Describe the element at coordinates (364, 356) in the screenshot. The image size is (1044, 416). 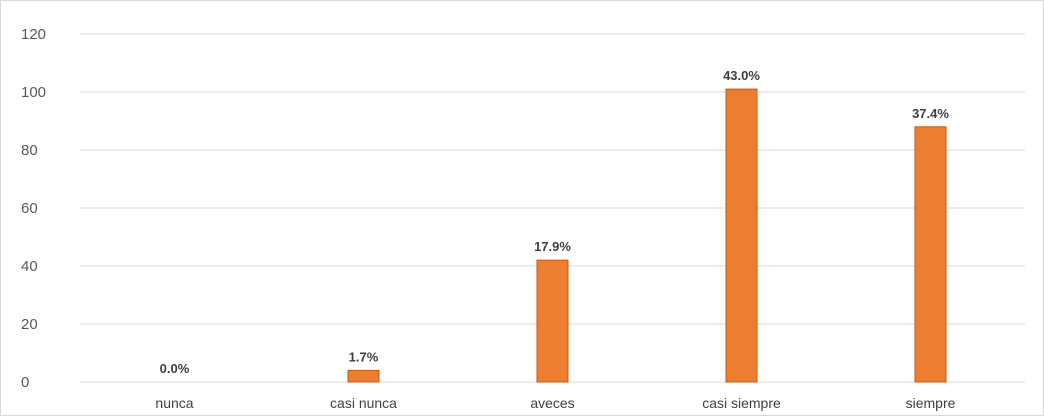
I see `data-label: 1.7%` at that location.